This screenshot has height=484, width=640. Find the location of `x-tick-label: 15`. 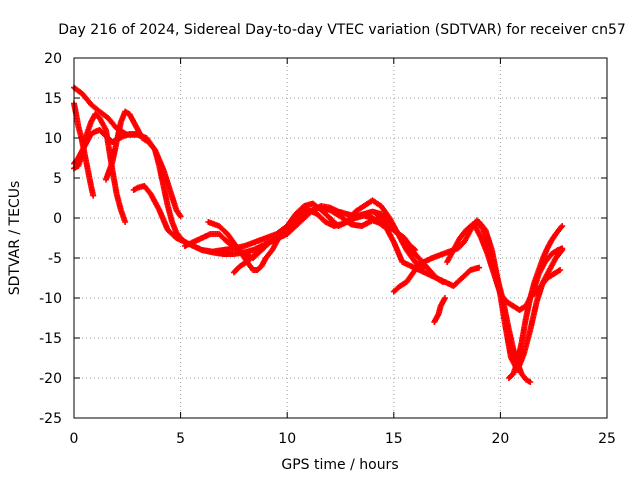

x-tick-label: 15 is located at coordinates (394, 439).